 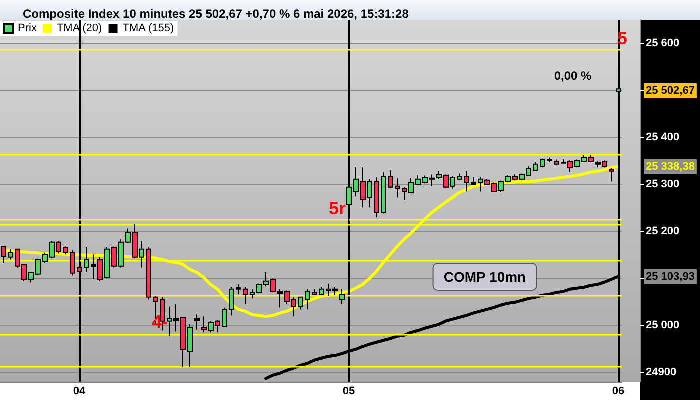 What do you see at coordinates (663, 232) in the screenshot?
I see `y-tick-label: 25 200` at bounding box center [663, 232].